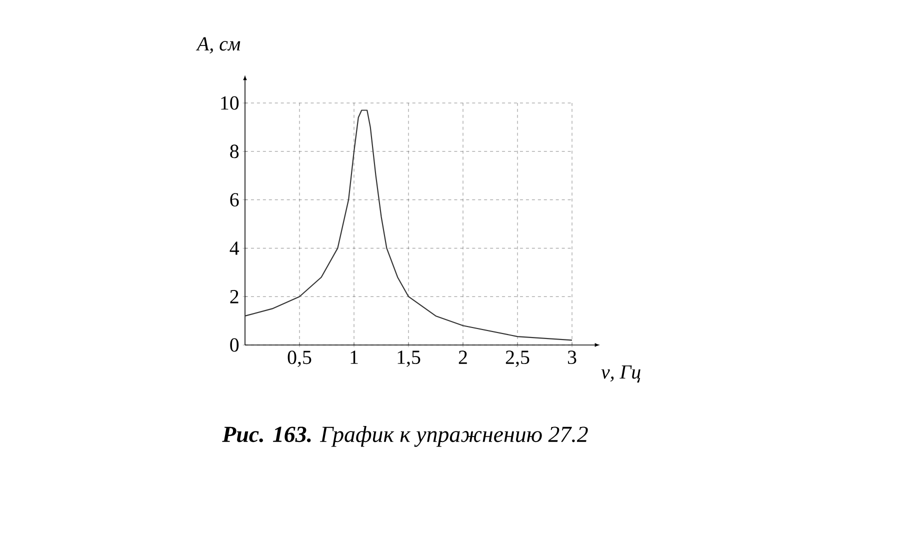  I want to click on x-tick-label: 3, so click(572, 357).